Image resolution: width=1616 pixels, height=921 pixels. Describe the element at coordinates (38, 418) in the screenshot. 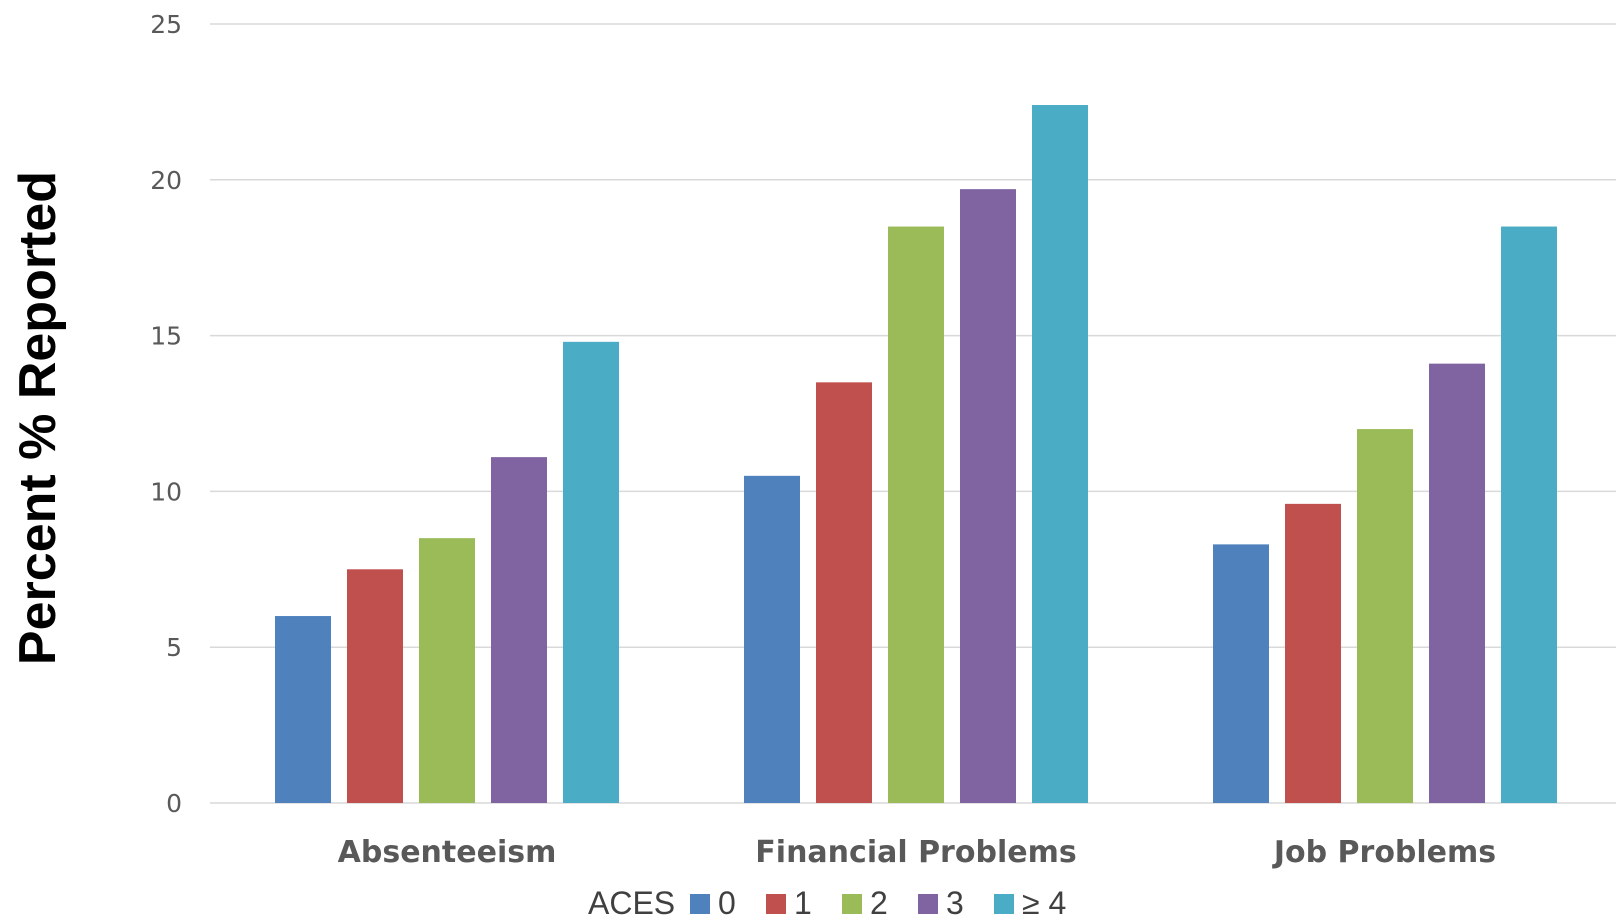

I see `y-axis-label: Percent % Reported` at that location.